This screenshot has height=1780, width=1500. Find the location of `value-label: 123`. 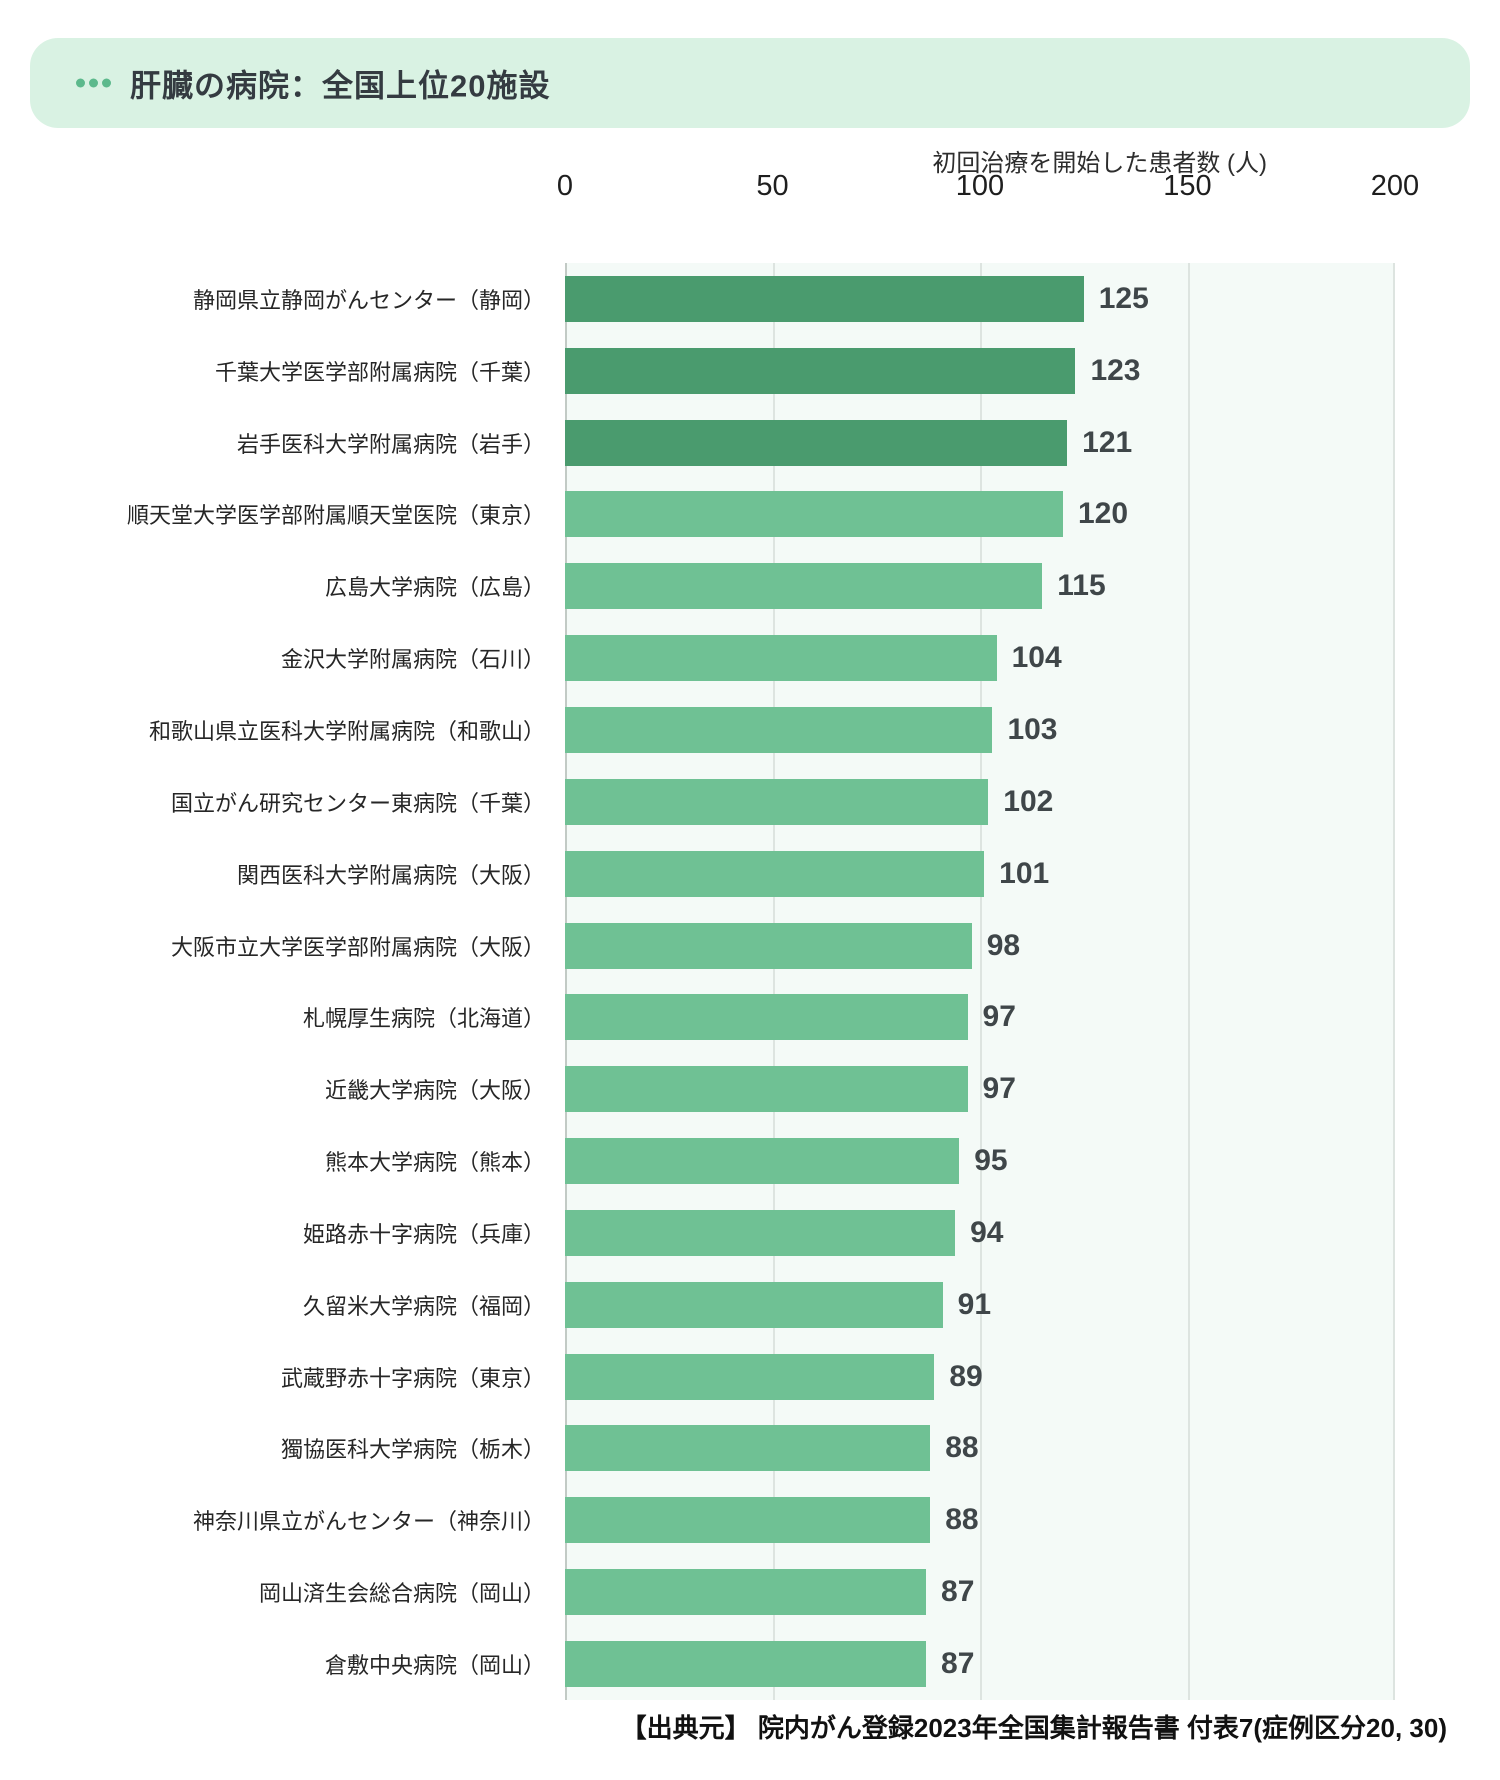

value-label: 123 is located at coordinates (1115, 370).